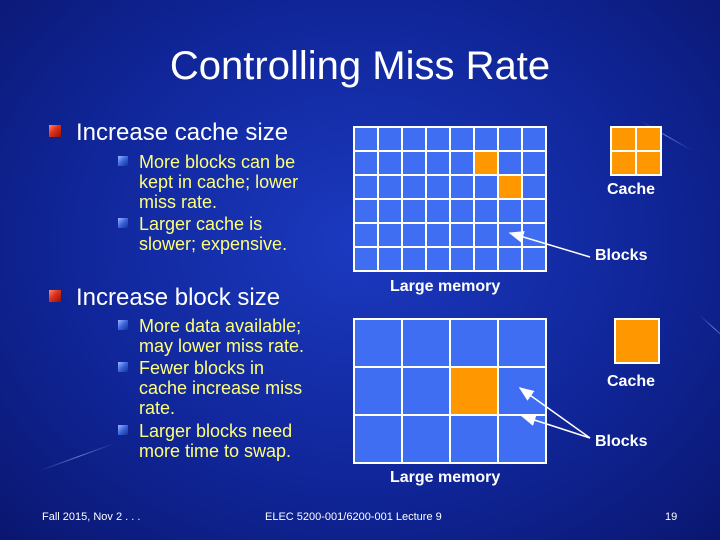  I want to click on sub-bullet: Larger cache is slower; expensive., so click(203, 234).